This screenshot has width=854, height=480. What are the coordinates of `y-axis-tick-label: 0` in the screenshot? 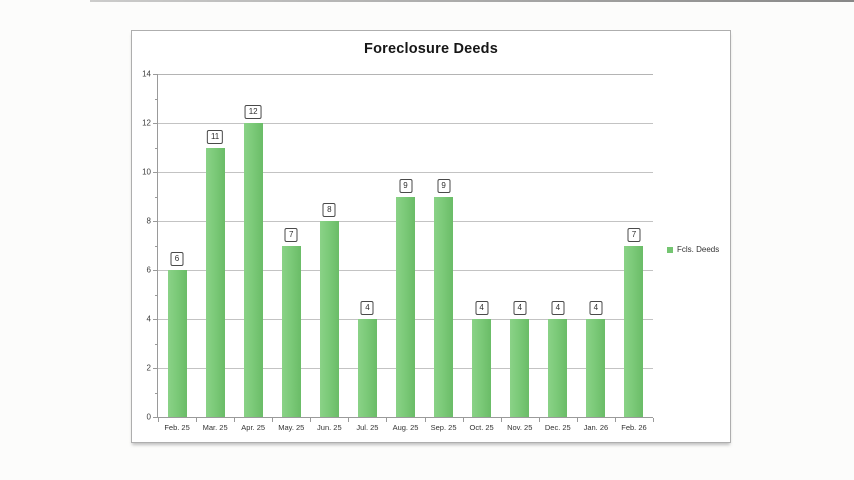 It's located at (148, 417).